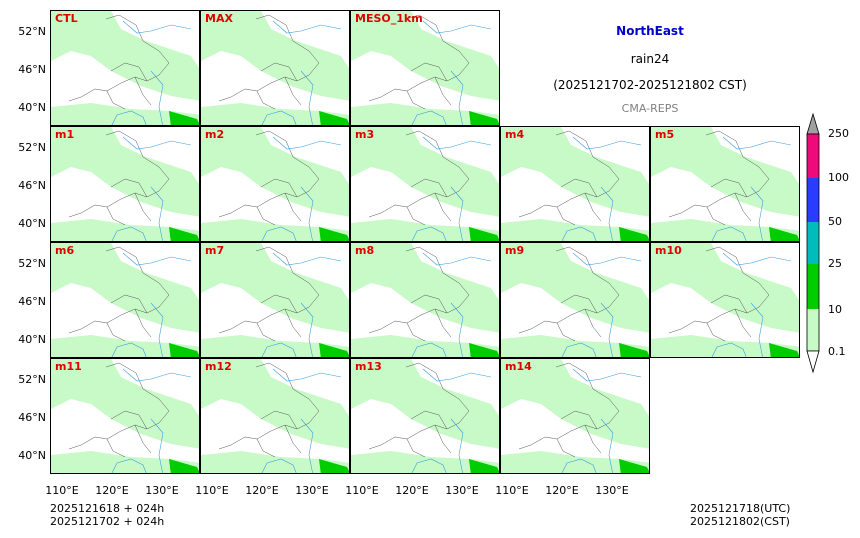 The image size is (860, 538). Describe the element at coordinates (515, 250) in the screenshot. I see `panel-label: m9` at that location.